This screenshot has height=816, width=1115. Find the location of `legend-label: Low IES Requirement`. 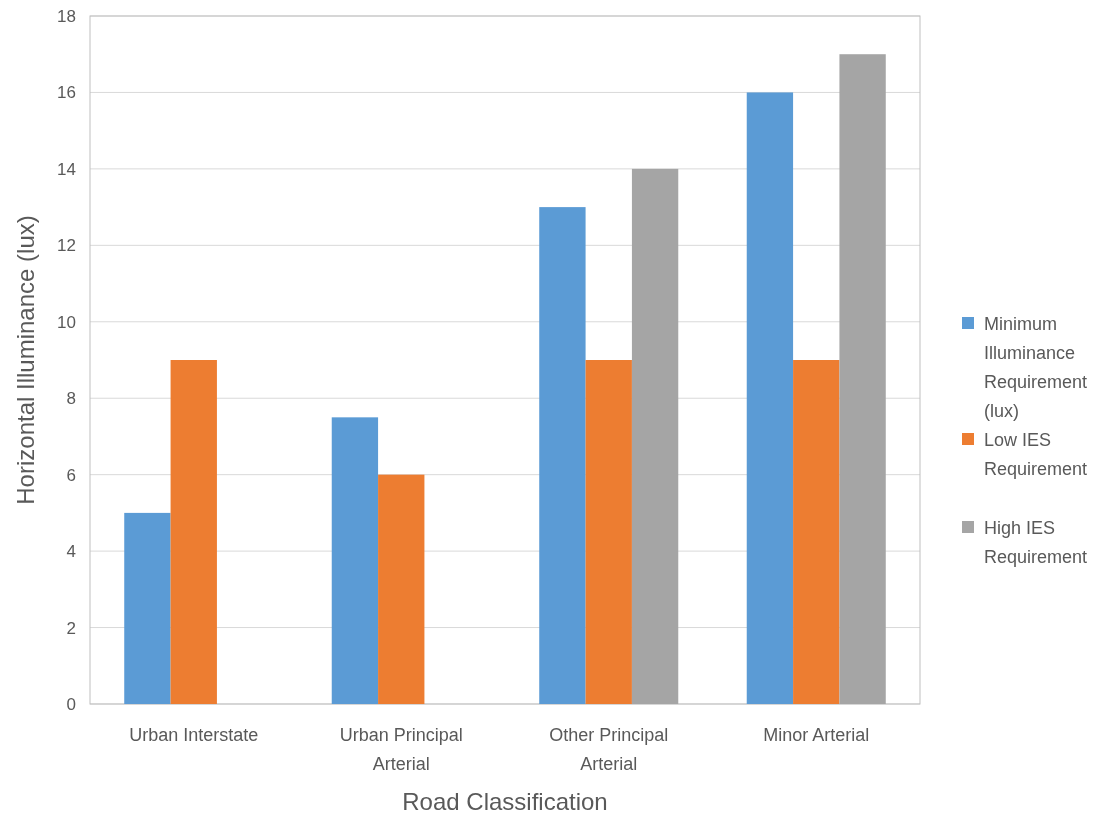

legend-label: Low IES Requirement is located at coordinates (1036, 454).